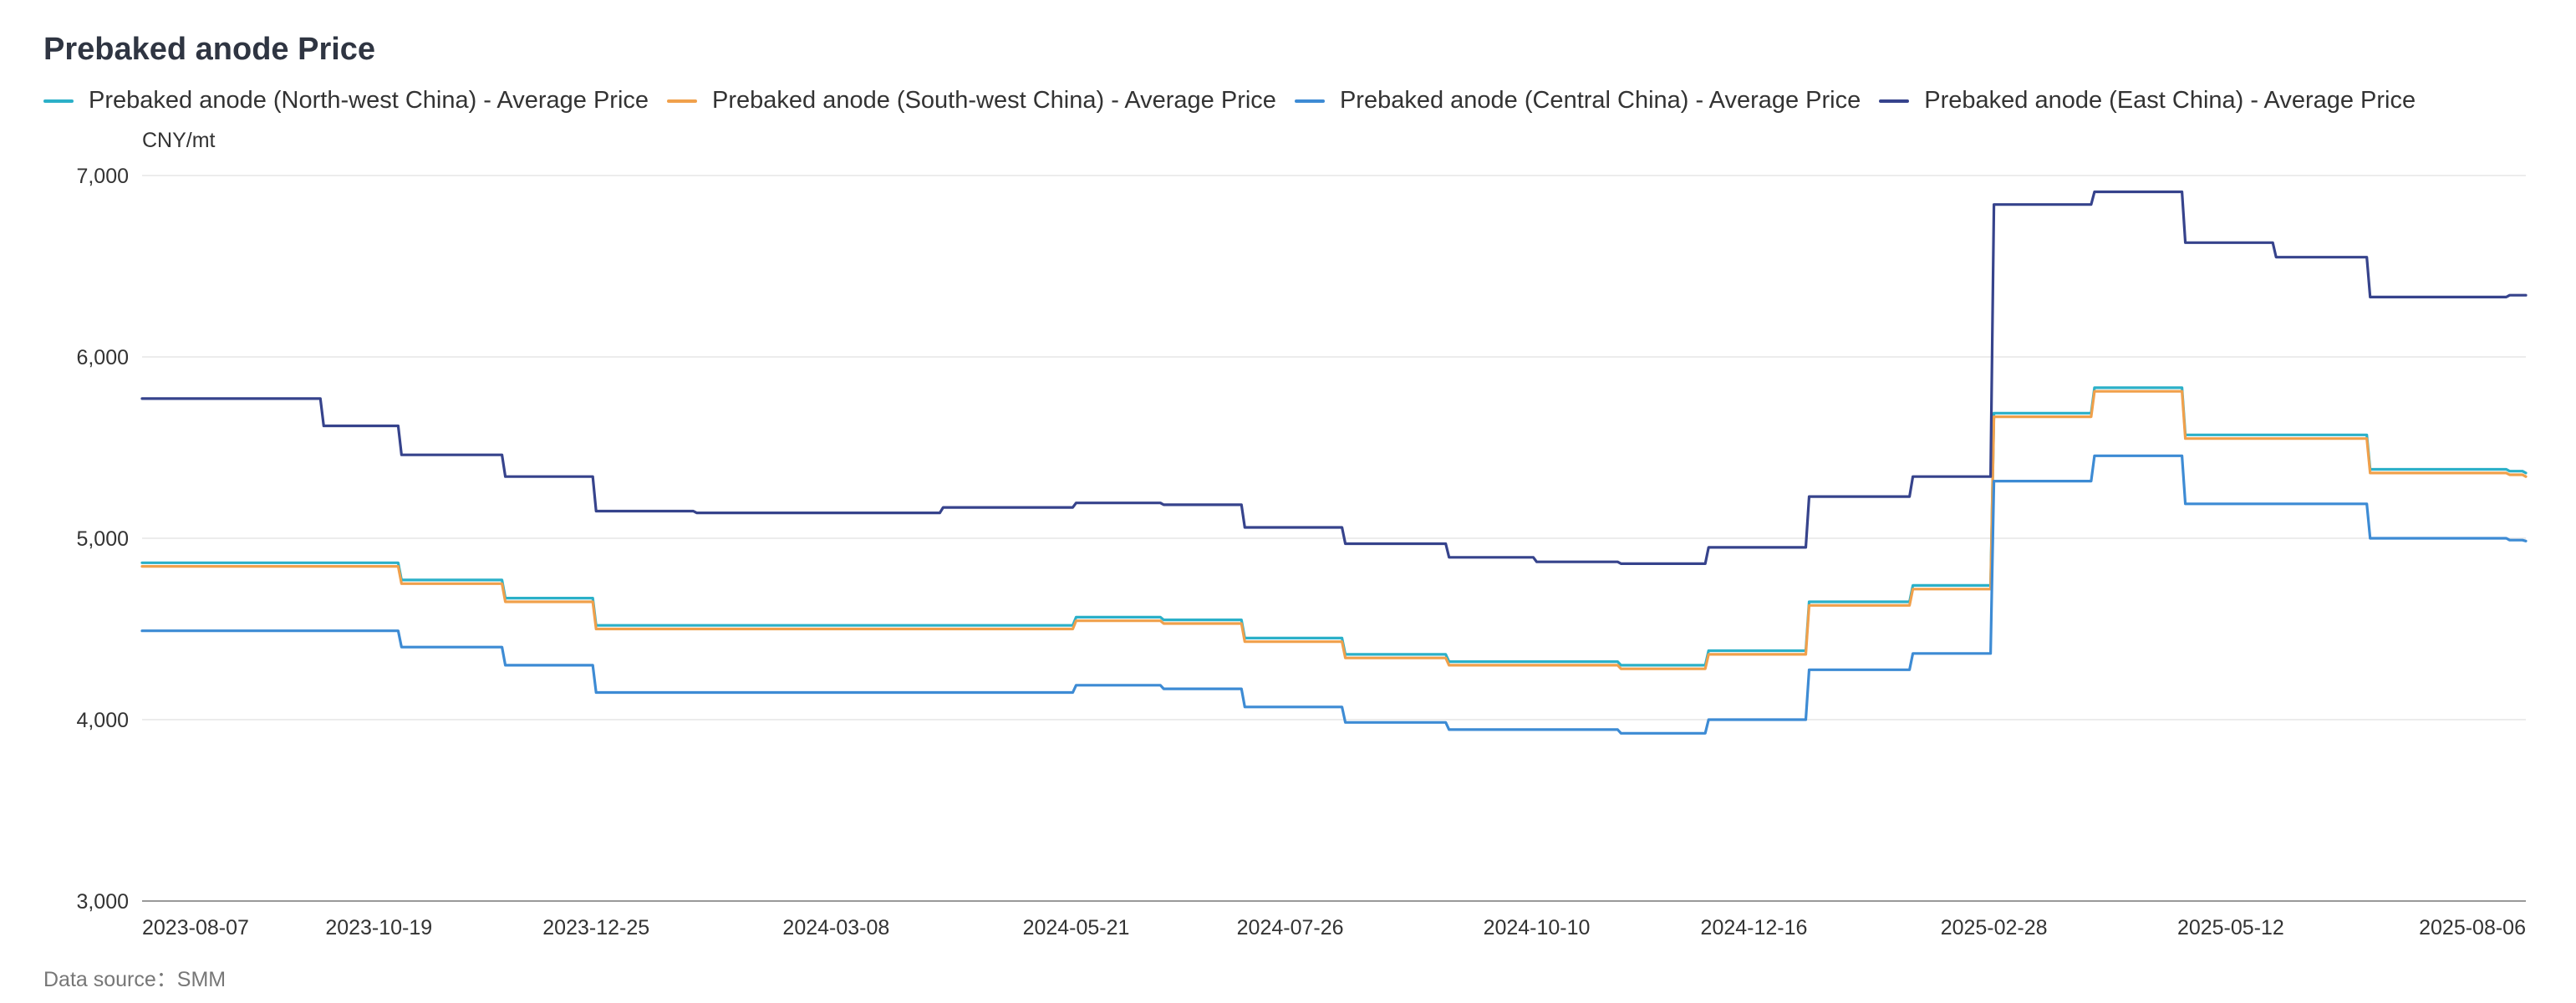  What do you see at coordinates (102, 539) in the screenshot?
I see `y-tick-label: 5,000` at bounding box center [102, 539].